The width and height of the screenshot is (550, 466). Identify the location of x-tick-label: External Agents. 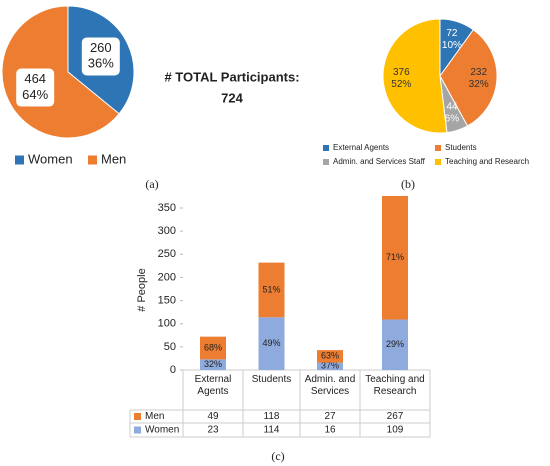
(213, 385).